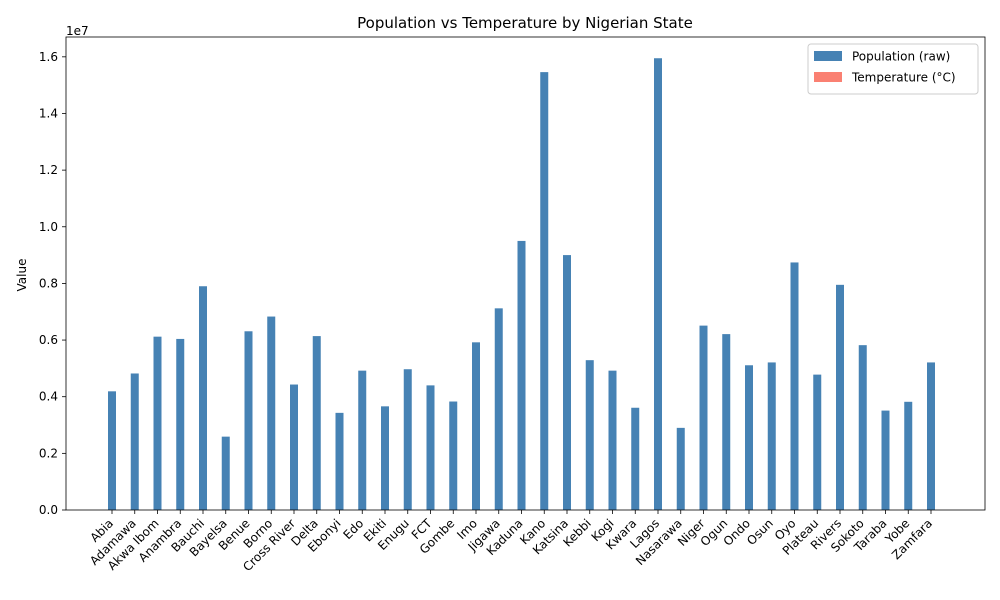  What do you see at coordinates (48, 227) in the screenshot?
I see `y-tick-label: 1.0` at bounding box center [48, 227].